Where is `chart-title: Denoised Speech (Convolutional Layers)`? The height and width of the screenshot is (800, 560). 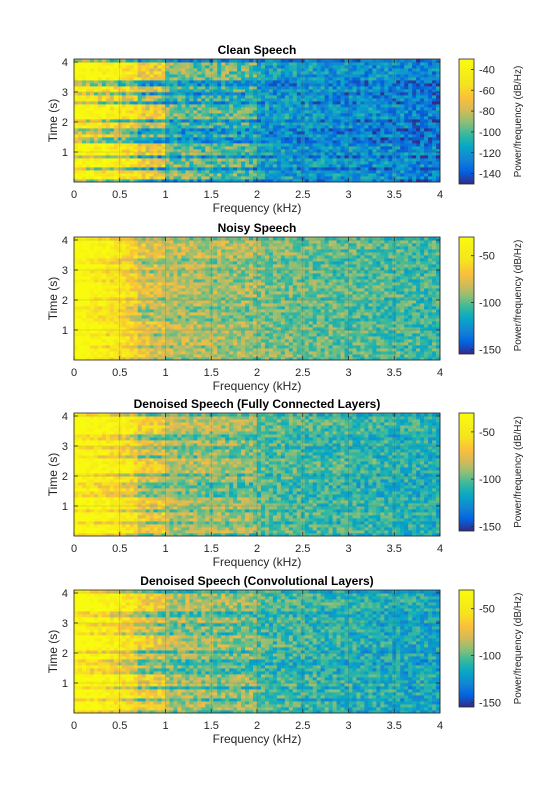
chart-title: Denoised Speech (Convolutional Layers) is located at coordinates (256, 581).